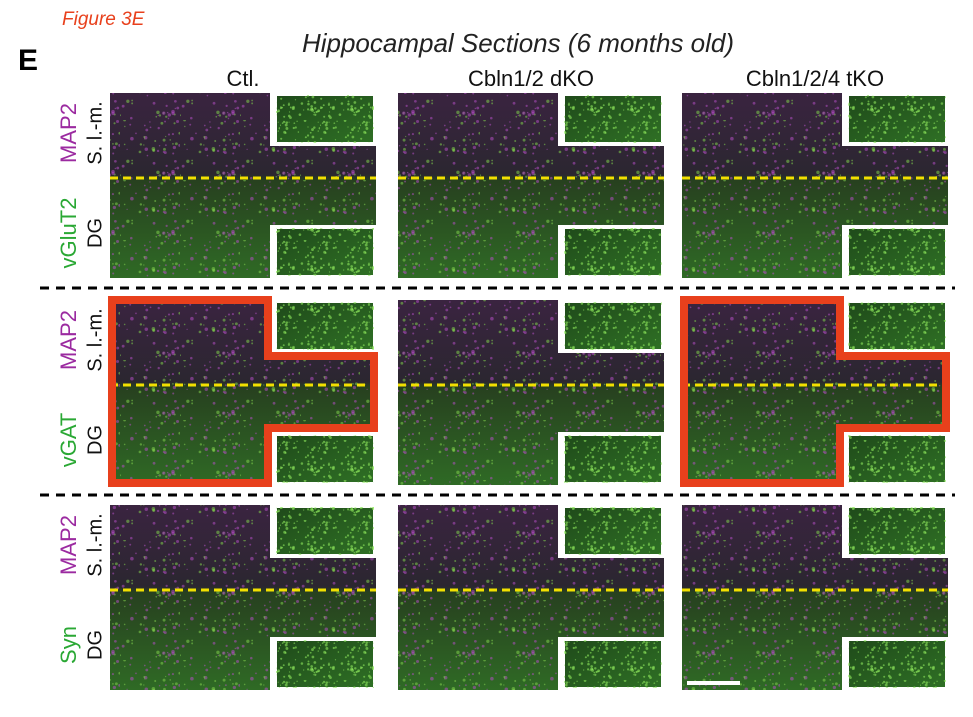  What do you see at coordinates (103, 19) in the screenshot?
I see `figure-label: Figure 3E` at bounding box center [103, 19].